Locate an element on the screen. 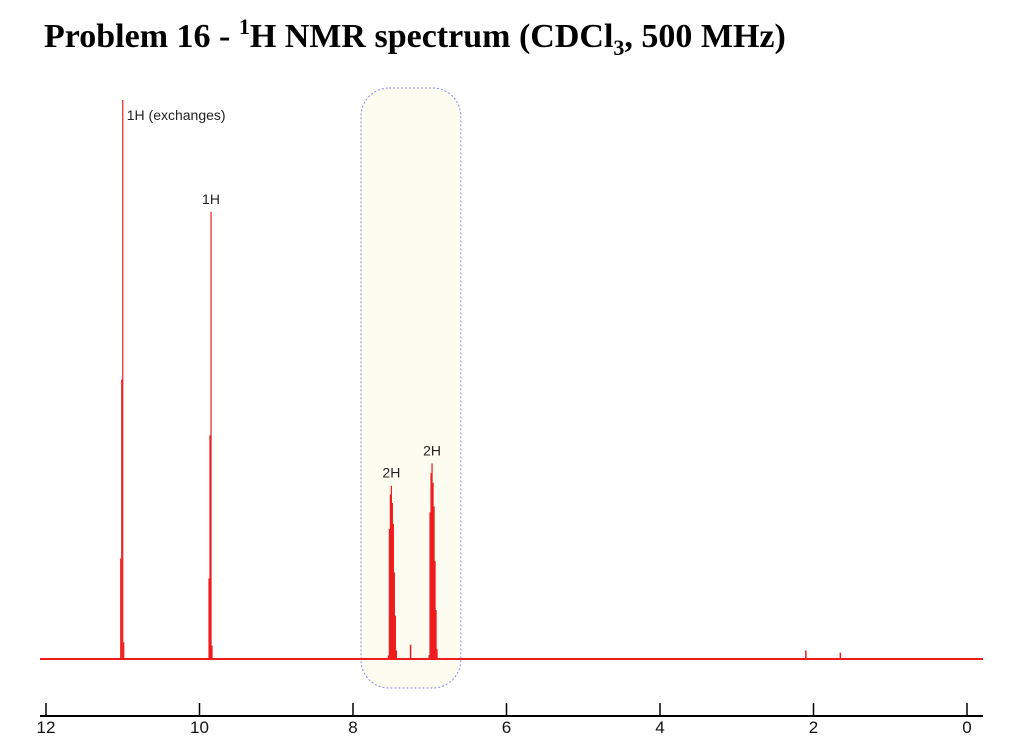  title-suffix: , 500 MHz) is located at coordinates (705, 36).